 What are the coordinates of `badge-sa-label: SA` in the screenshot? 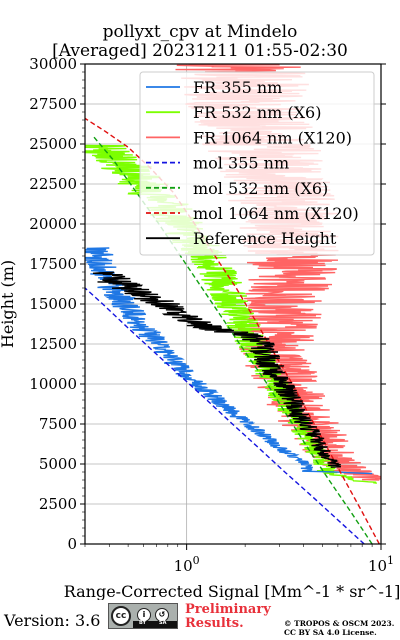 It's located at (163, 623).